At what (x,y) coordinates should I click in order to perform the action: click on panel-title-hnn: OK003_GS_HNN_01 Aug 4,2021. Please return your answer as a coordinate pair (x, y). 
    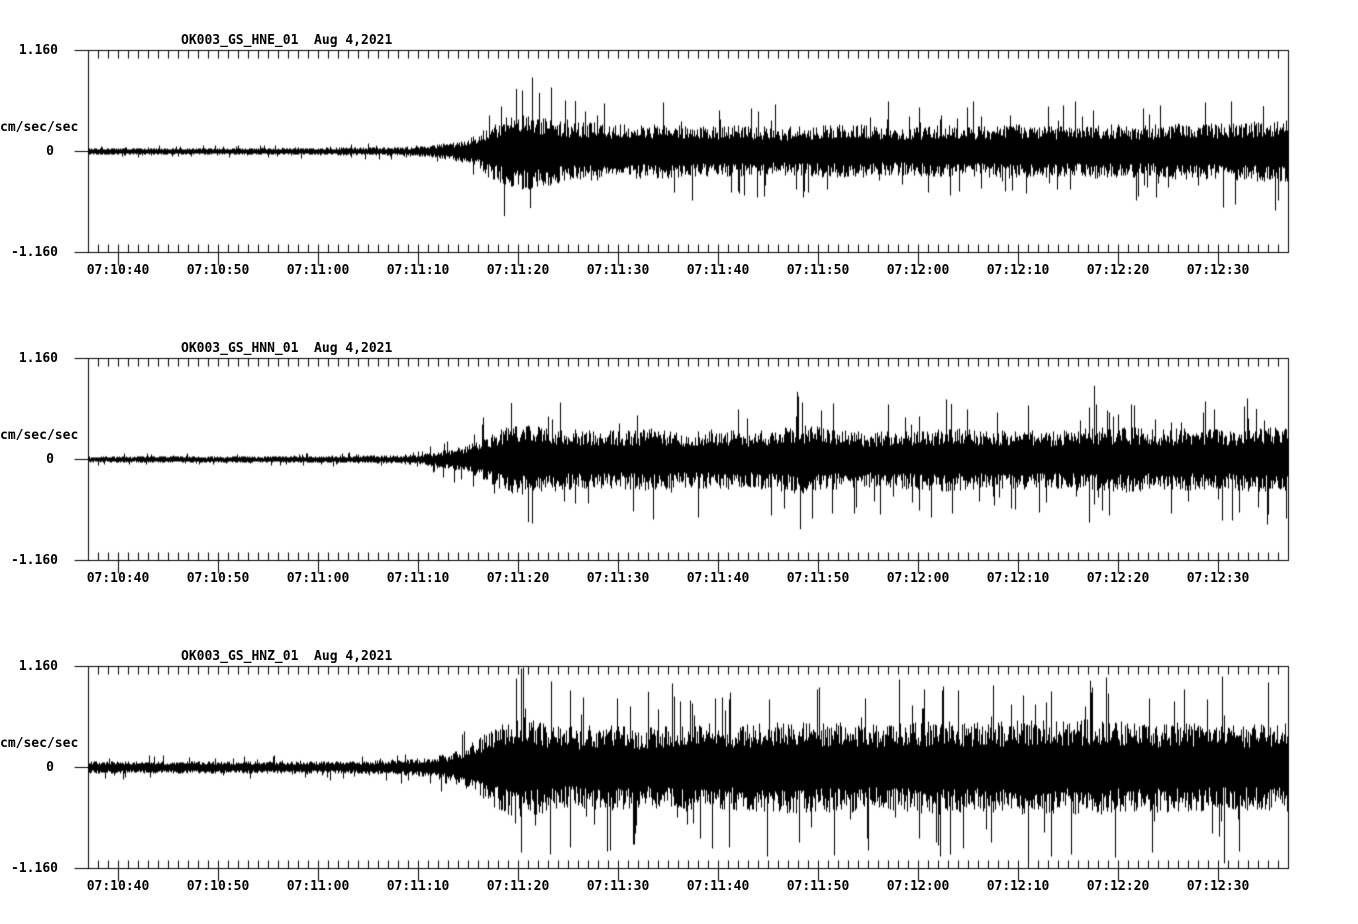
    Looking at the image, I should click on (287, 348).